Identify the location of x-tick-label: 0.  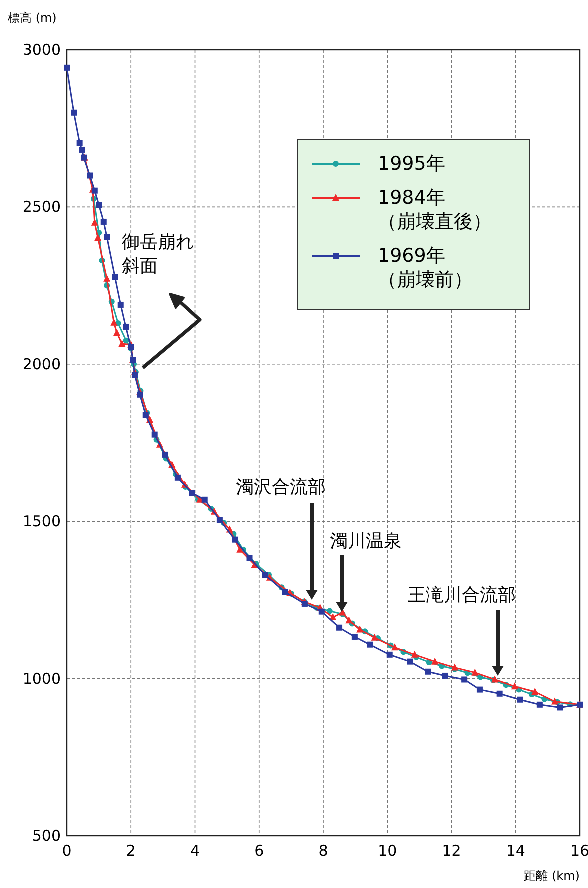
(67, 851).